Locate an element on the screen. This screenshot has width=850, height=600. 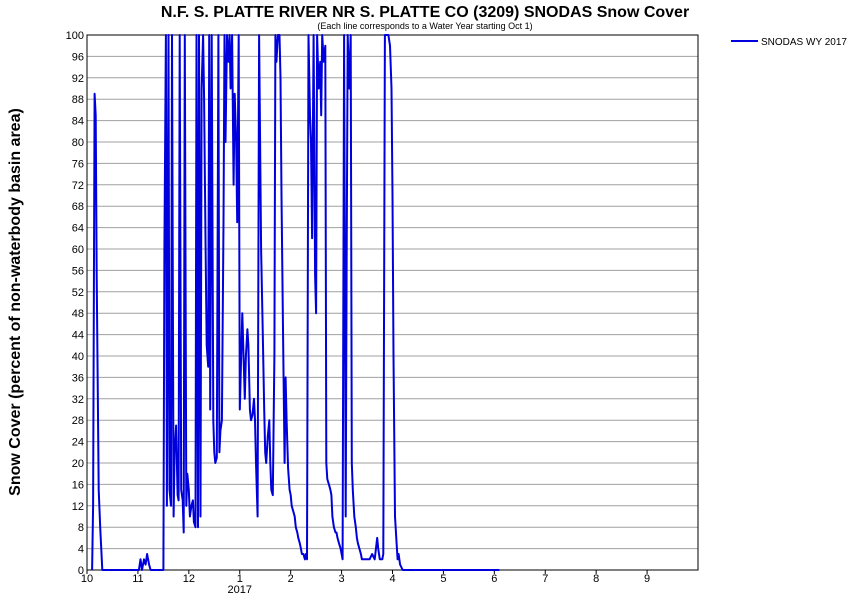
x-tick-label-2: 2 is located at coordinates (291, 579).